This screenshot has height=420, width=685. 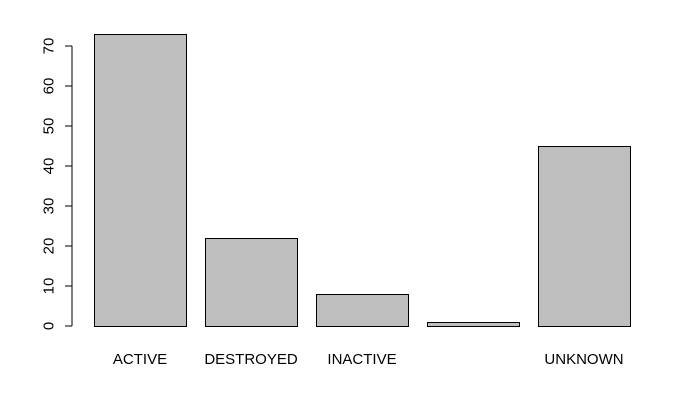 What do you see at coordinates (49, 206) in the screenshot?
I see `y-tick-label: 30` at bounding box center [49, 206].